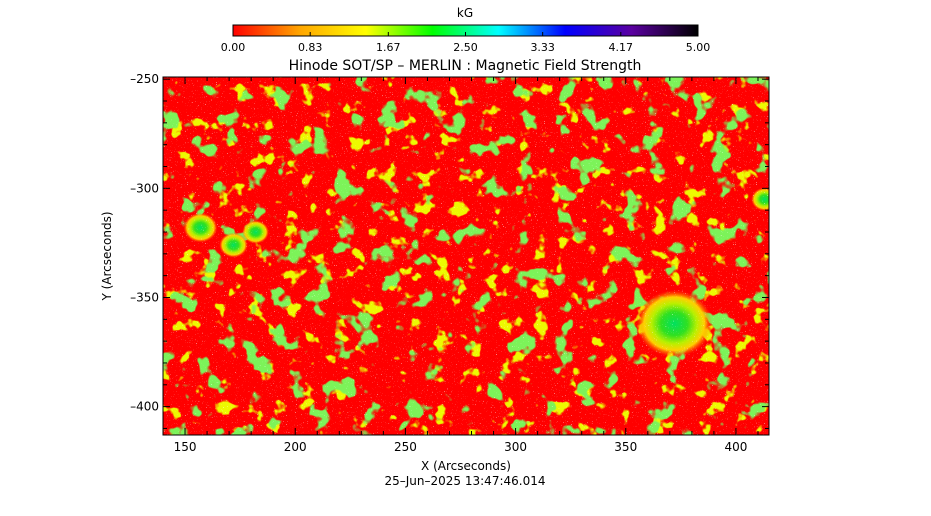 This screenshot has height=516, width=931. I want to click on colorbar: 0.00 0.83 1.67 2.50 3.33 4.17 5.00, so click(466, 39).